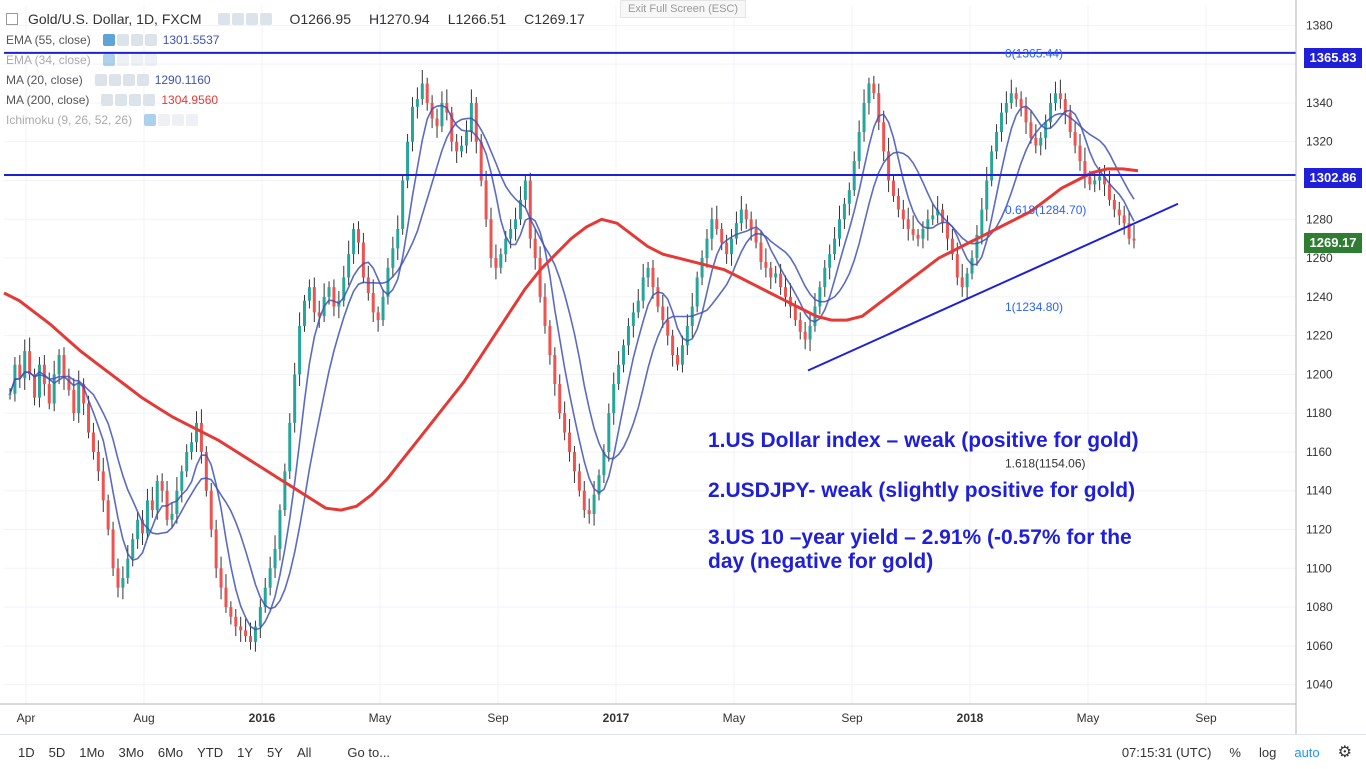 This screenshot has width=1366, height=769. I want to click on timeframe-5y: 5Y, so click(275, 752).